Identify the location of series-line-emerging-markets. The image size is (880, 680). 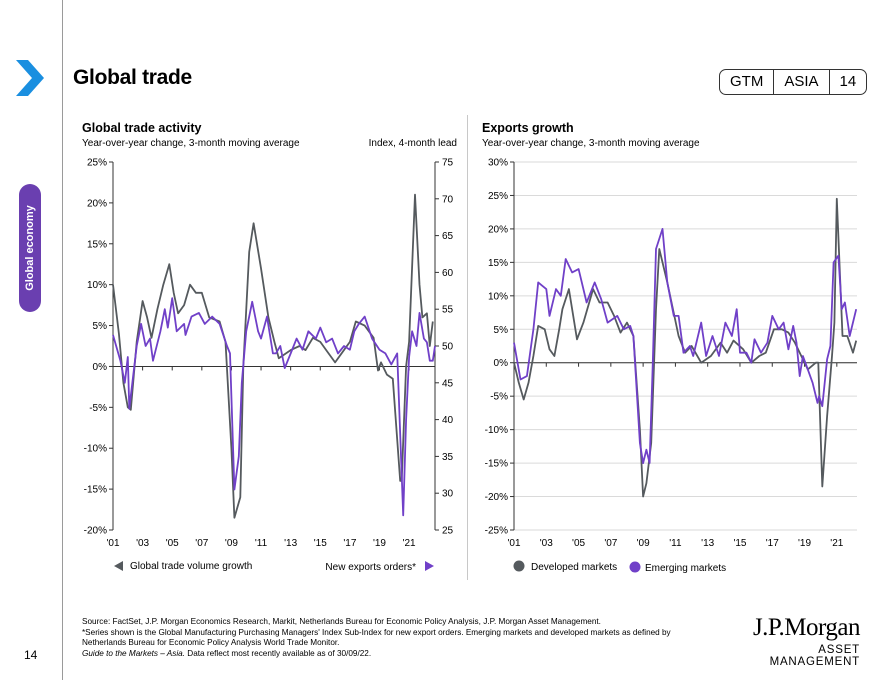
(685, 346).